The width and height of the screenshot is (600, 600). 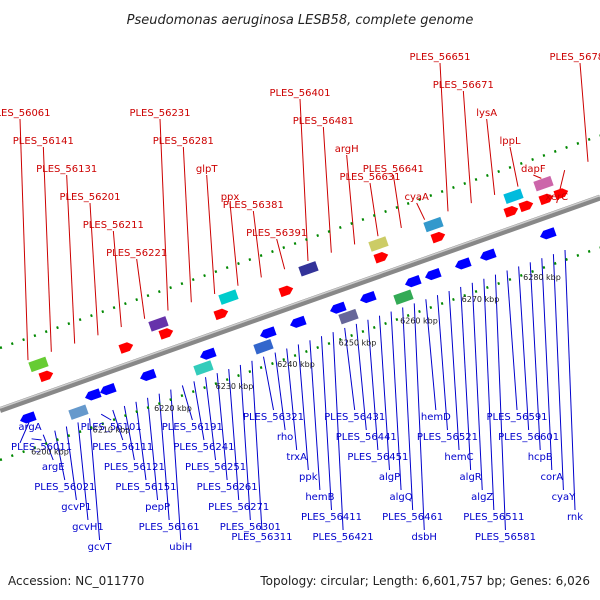 What do you see at coordinates (416, 197) in the screenshot?
I see `top-gene-label: cyaA` at bounding box center [416, 197].